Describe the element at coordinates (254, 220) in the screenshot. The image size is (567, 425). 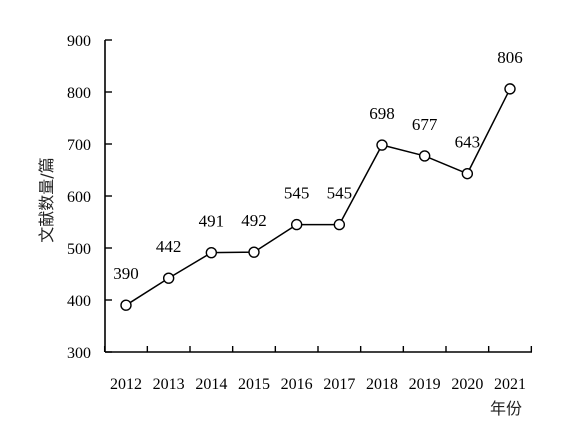
I see `data-label: 492` at that location.